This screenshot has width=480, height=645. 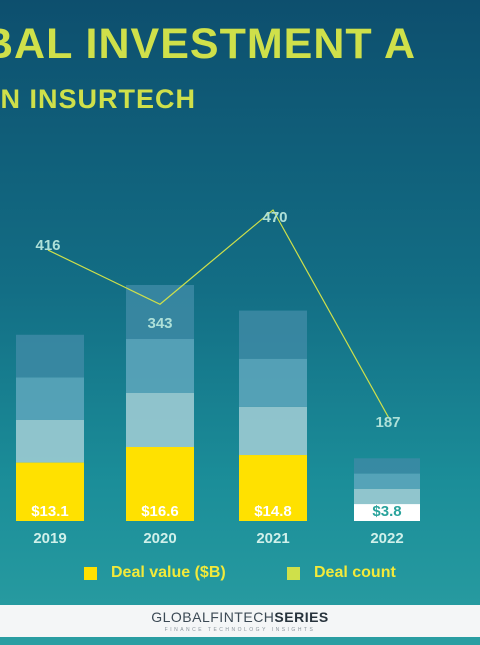 What do you see at coordinates (240, 576) in the screenshot?
I see `chart-legend: Deal value ($B) Deal count` at bounding box center [240, 576].